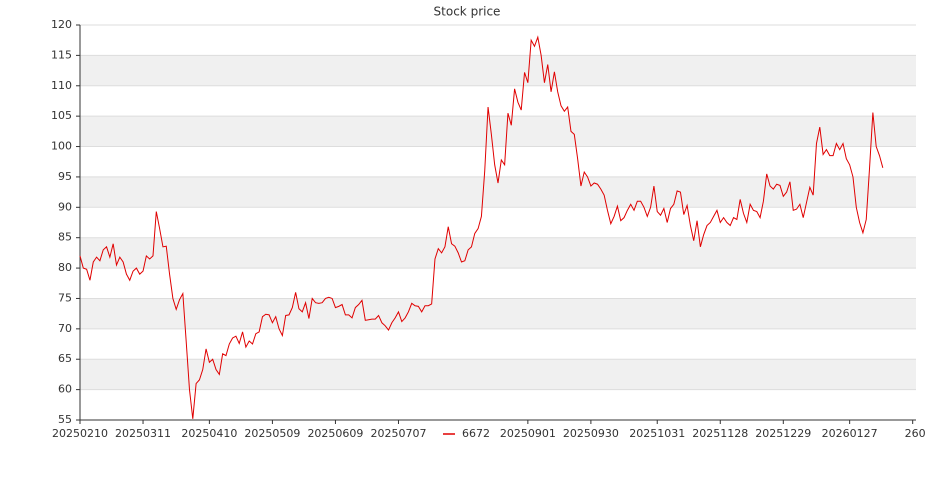  Describe the element at coordinates (61, 85) in the screenshot. I see `y-tick-label: 110` at that location.